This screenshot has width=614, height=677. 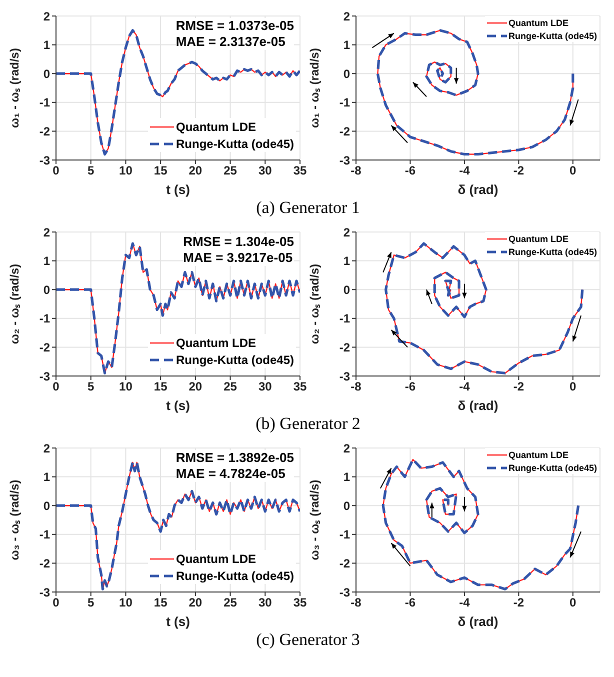 I want to click on annotation: MAE = 4.7824e-05, so click(x=231, y=474).